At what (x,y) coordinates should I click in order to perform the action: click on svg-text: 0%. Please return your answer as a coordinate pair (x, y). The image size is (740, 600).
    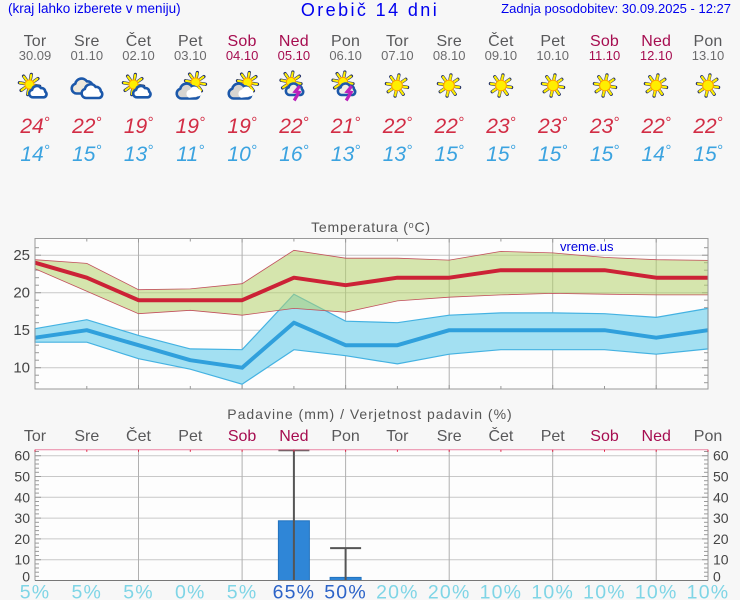
    Looking at the image, I should click on (190, 591).